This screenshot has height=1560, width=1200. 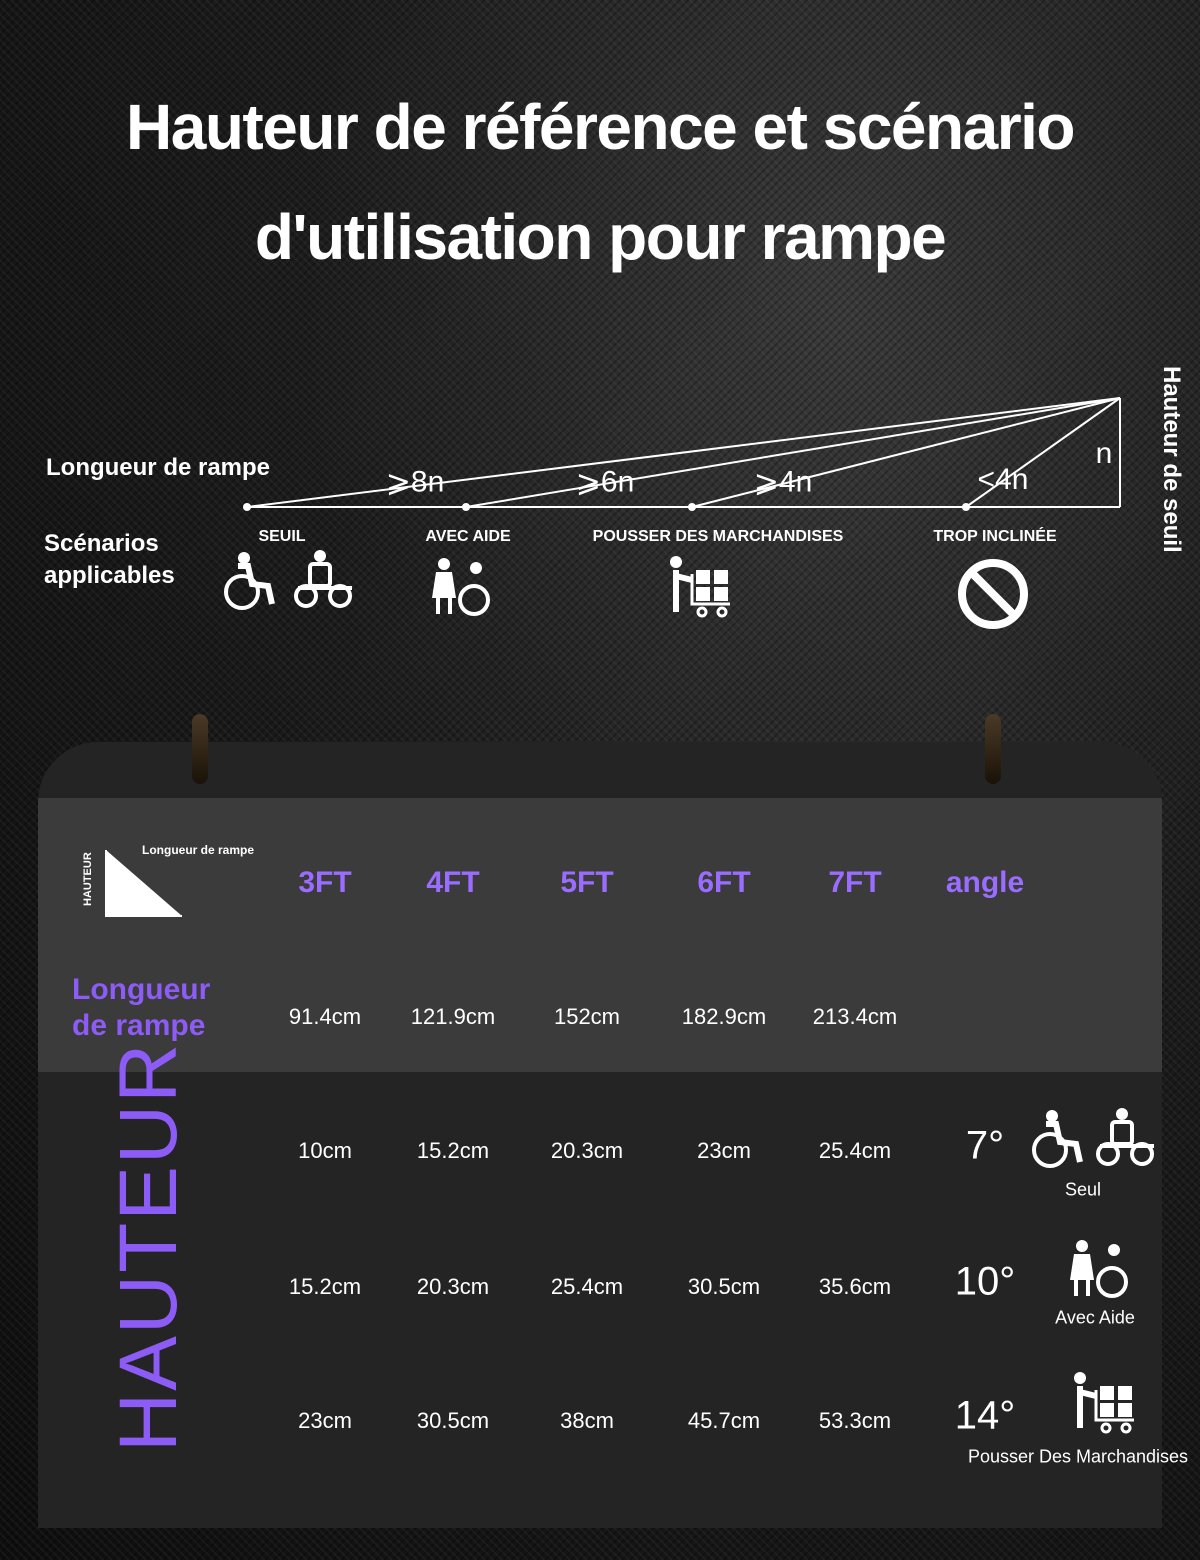 What do you see at coordinates (783, 482) in the screenshot?
I see `ratio: ⩾4n` at bounding box center [783, 482].